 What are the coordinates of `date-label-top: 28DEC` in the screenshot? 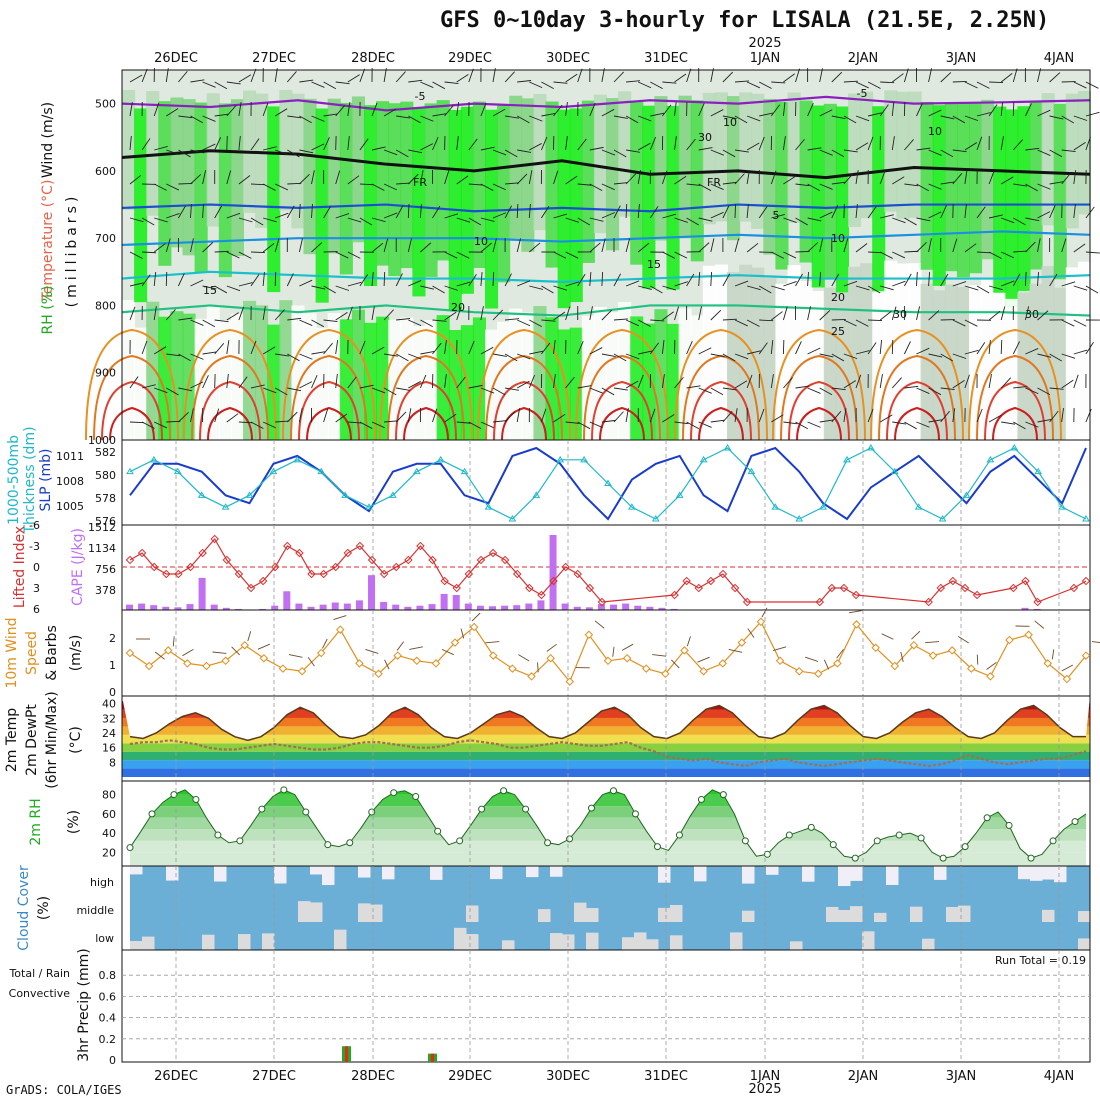 It's located at (373, 58).